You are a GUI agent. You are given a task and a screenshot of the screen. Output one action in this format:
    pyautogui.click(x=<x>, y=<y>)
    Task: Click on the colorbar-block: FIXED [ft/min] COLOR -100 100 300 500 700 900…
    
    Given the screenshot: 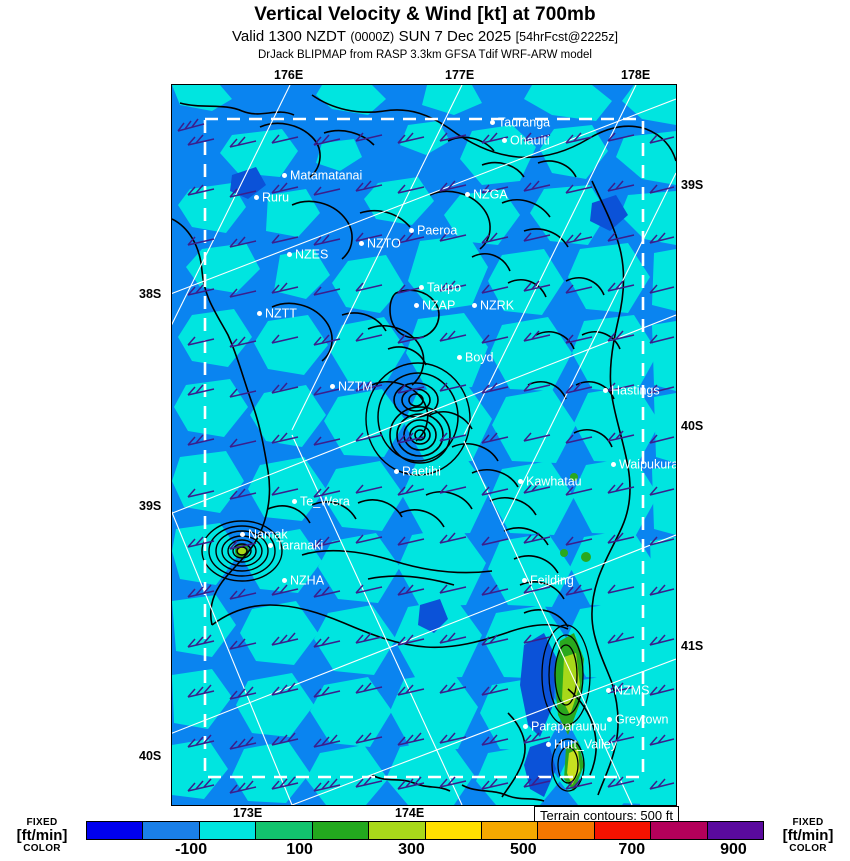 What is the action you would take?
    pyautogui.click(x=425, y=839)
    